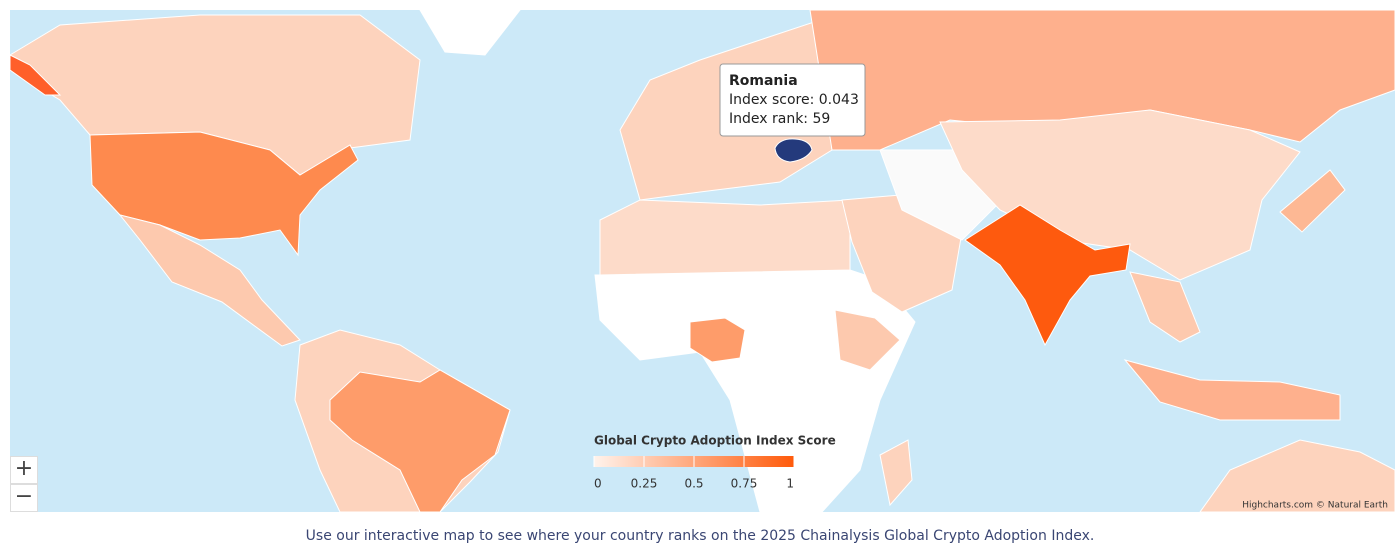 The height and width of the screenshot is (557, 1400). I want to click on nigeria, so click(717, 340).